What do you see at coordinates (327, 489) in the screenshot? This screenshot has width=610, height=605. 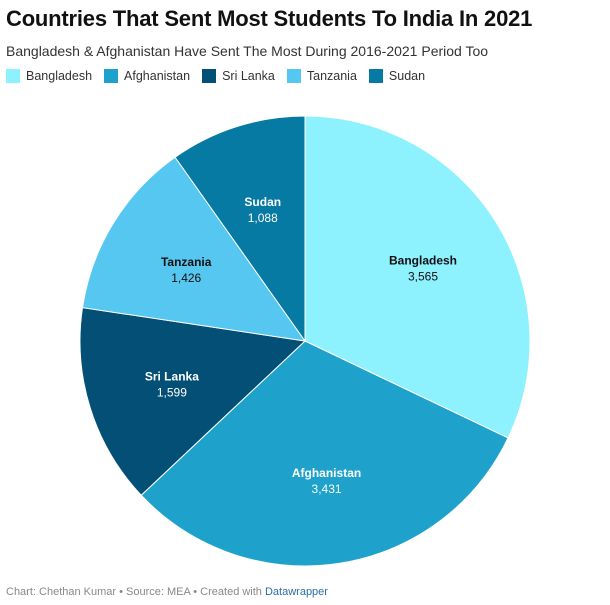 I see `slice-value-afghanistan: 3,431` at bounding box center [327, 489].